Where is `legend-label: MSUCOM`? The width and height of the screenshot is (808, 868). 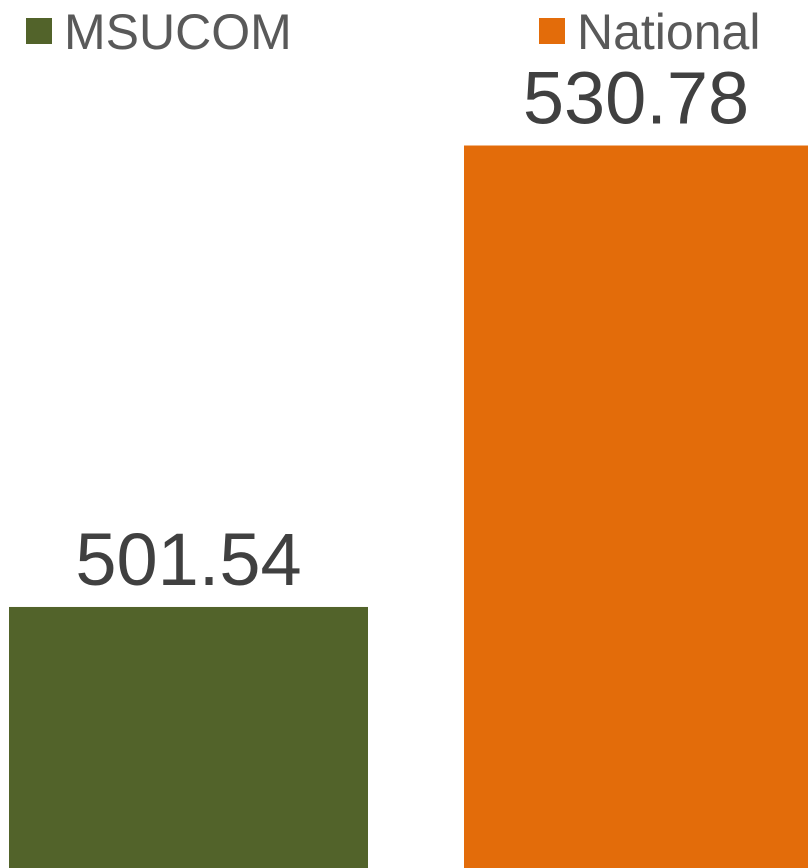
legend-label: MSUCOM is located at coordinates (178, 32).